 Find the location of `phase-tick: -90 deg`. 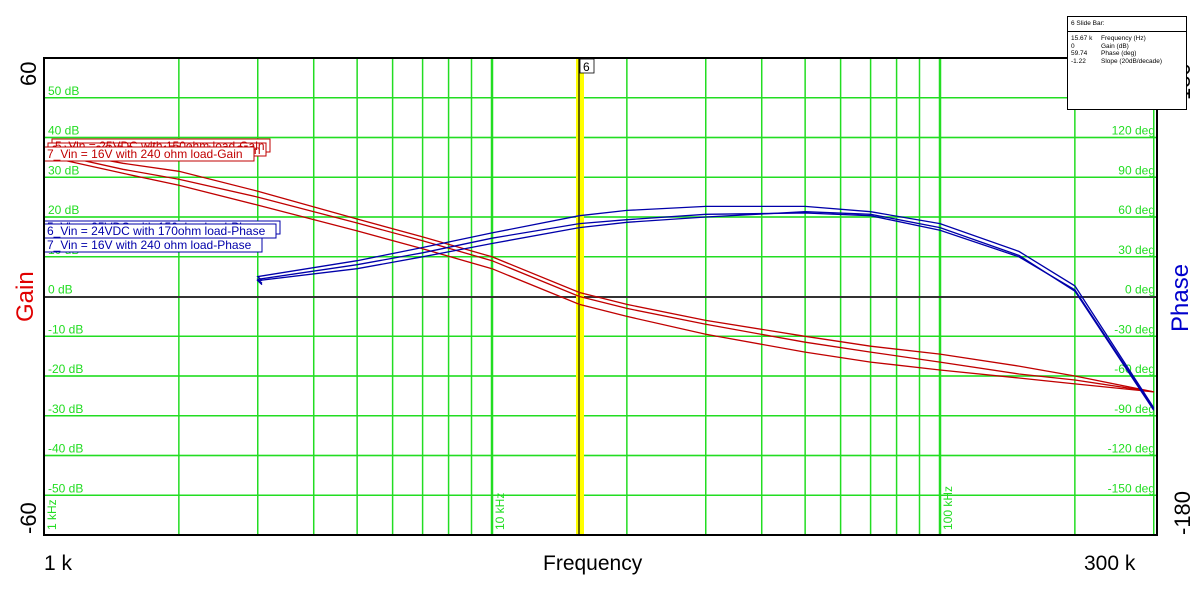

phase-tick: -90 deg is located at coordinates (1134, 409).